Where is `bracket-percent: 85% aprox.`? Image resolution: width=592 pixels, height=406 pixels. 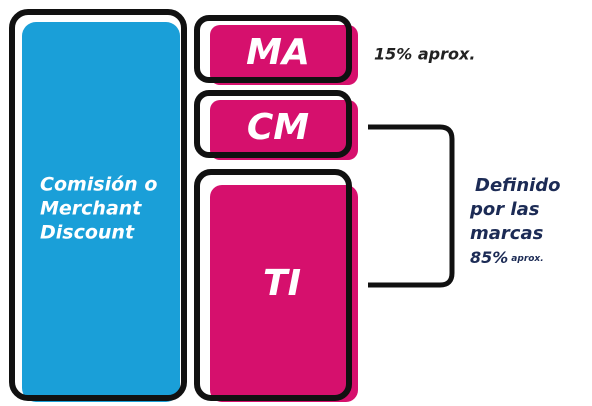 bracket-percent: 85% aprox. is located at coordinates (507, 257).